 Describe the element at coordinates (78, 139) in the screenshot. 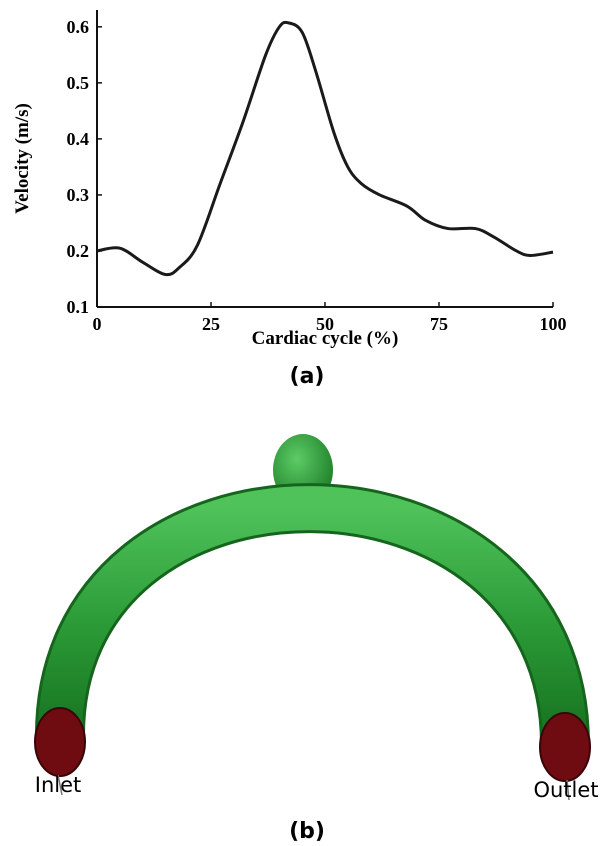

I see `y-tick-label: 0.4` at that location.